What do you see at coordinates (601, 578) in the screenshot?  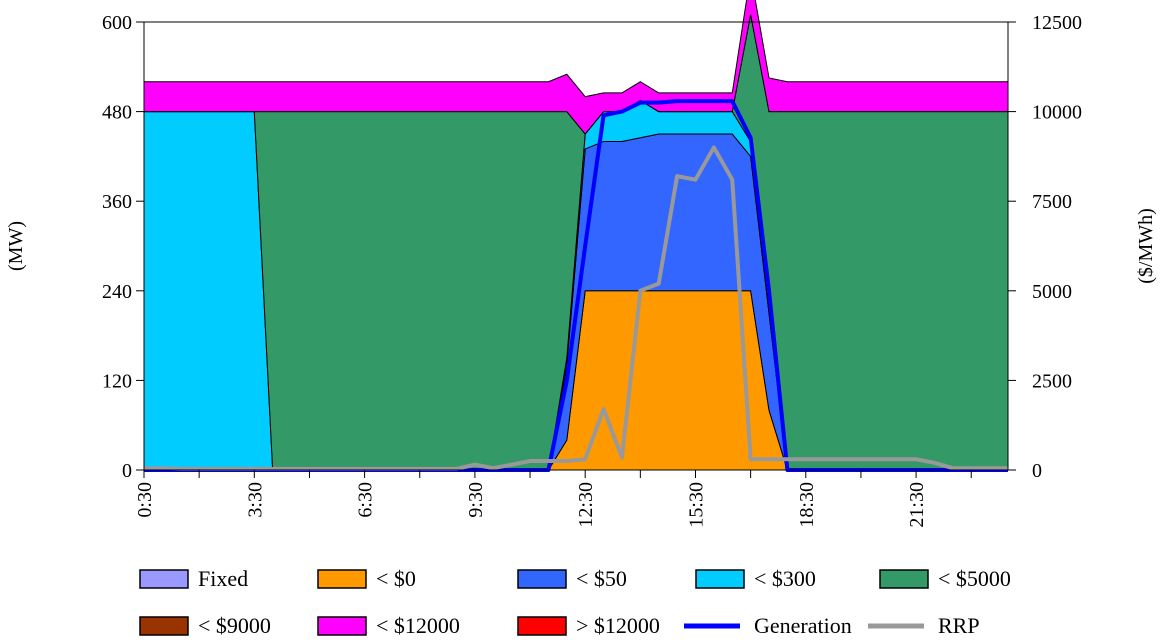 I see `legend-label: < $50` at bounding box center [601, 578].